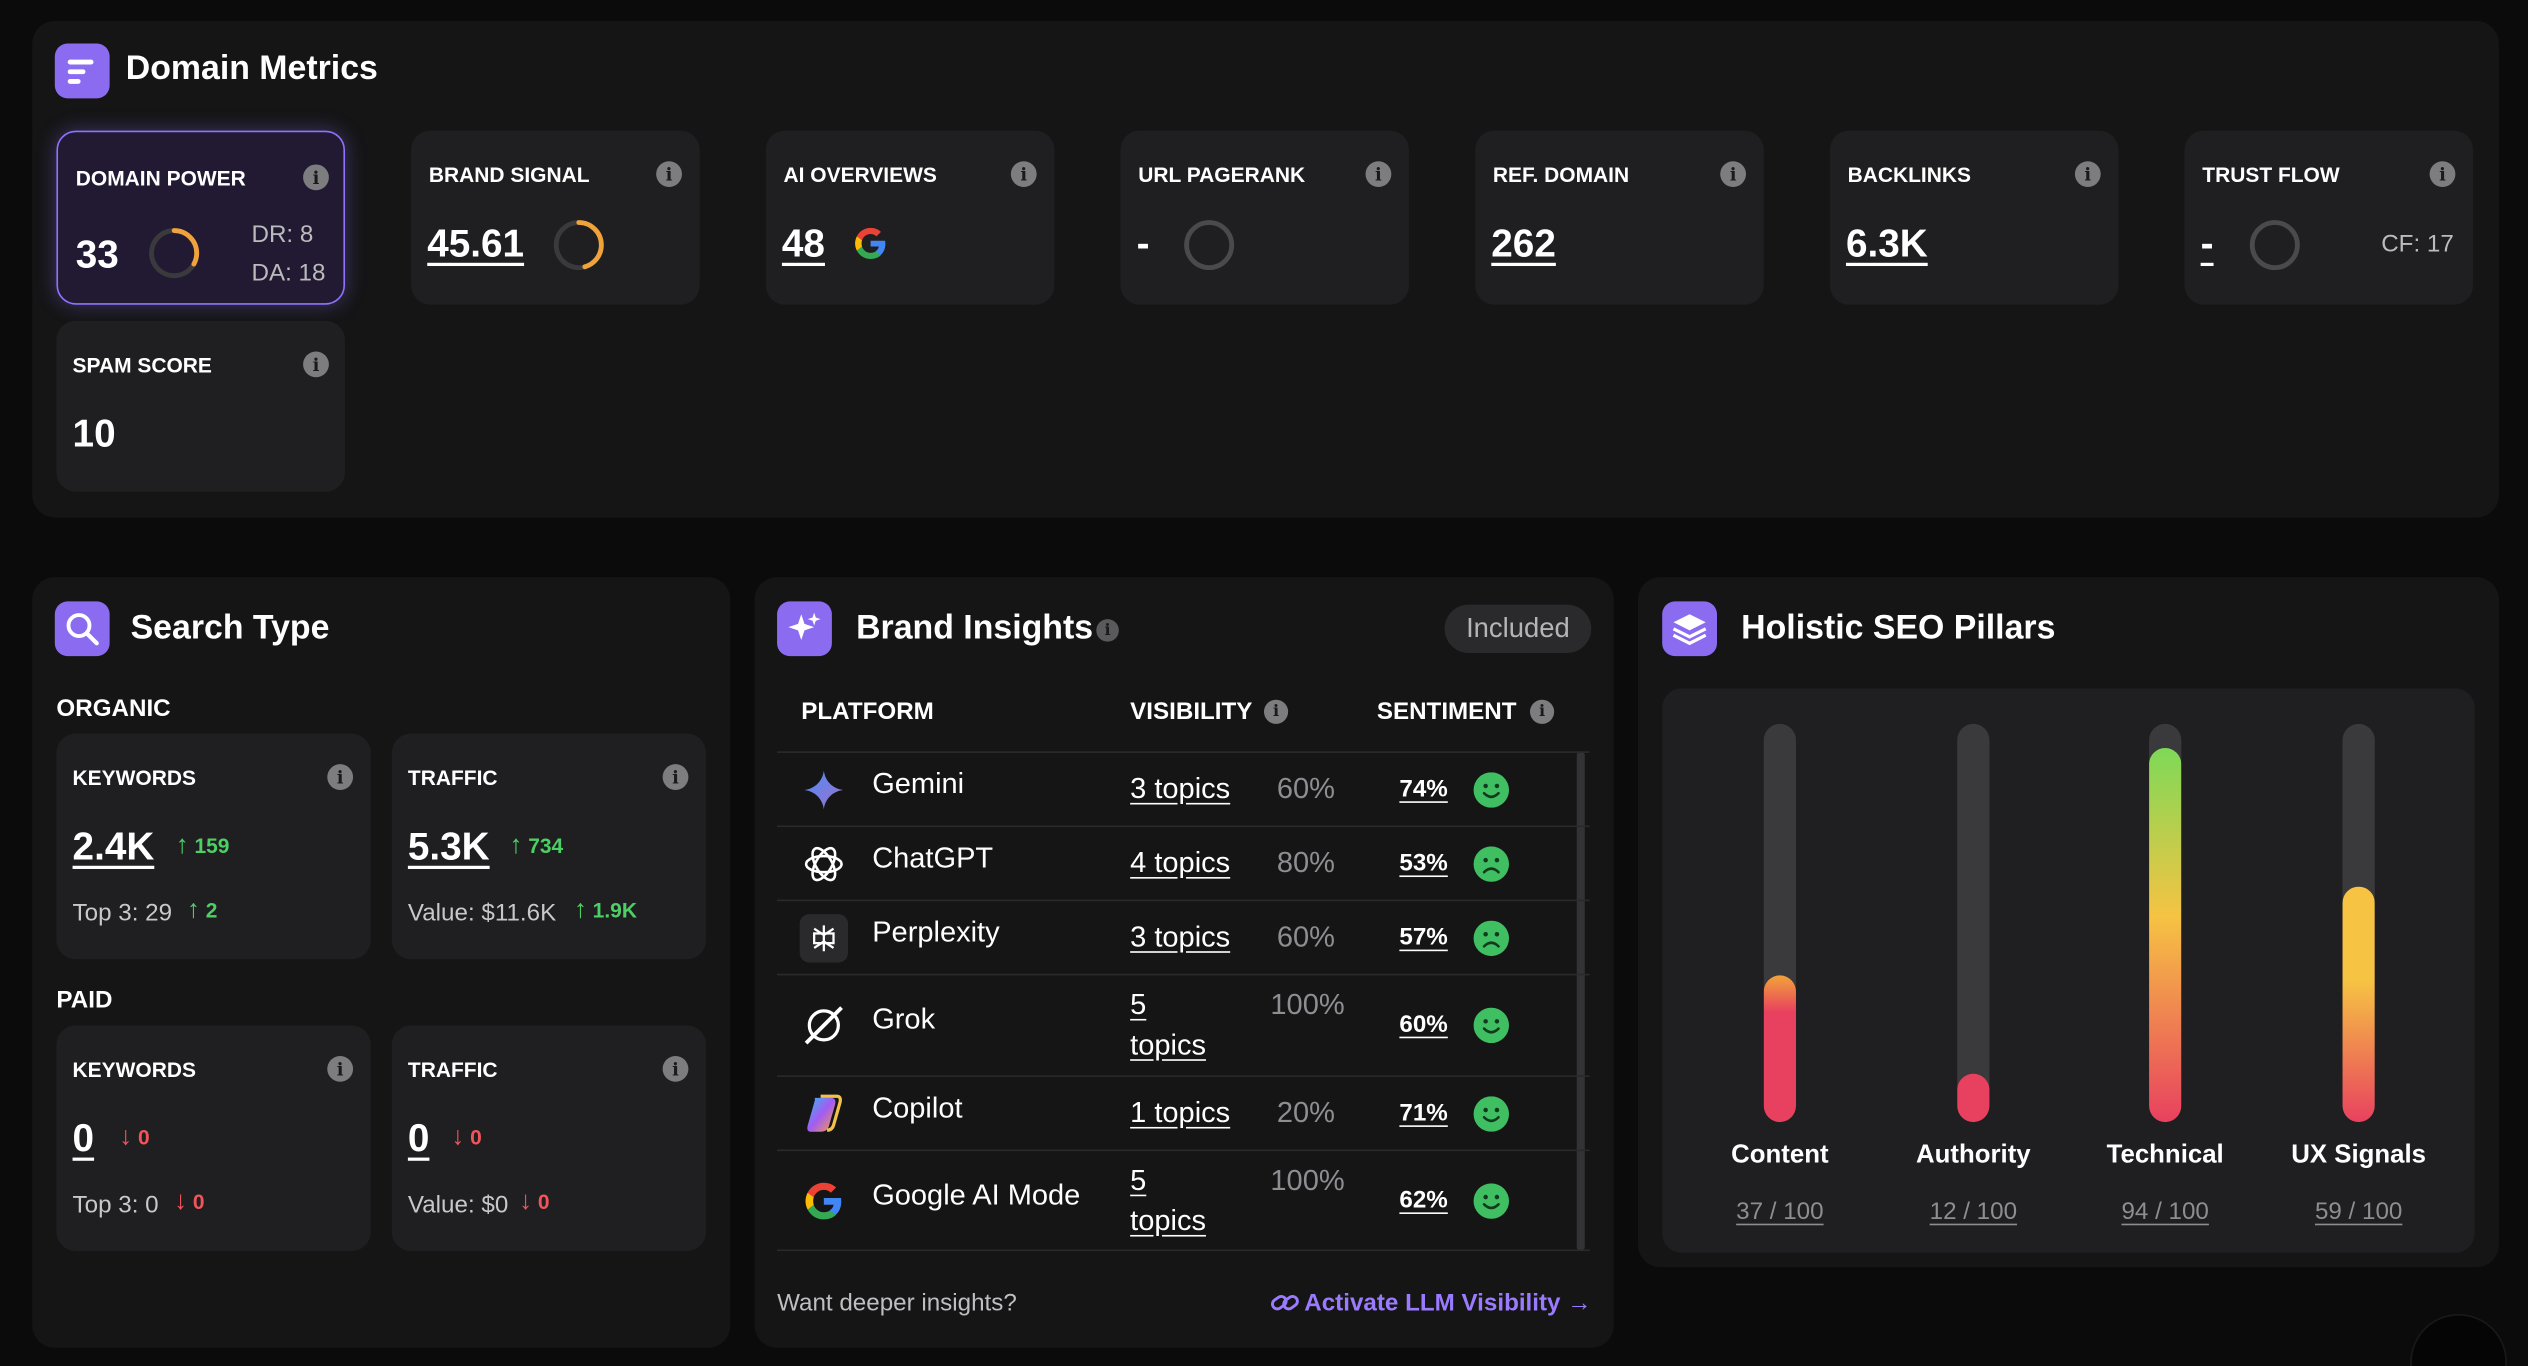  Describe the element at coordinates (860, 175) in the screenshot. I see `ai-overviews-label: AI OVERVIEWS` at that location.